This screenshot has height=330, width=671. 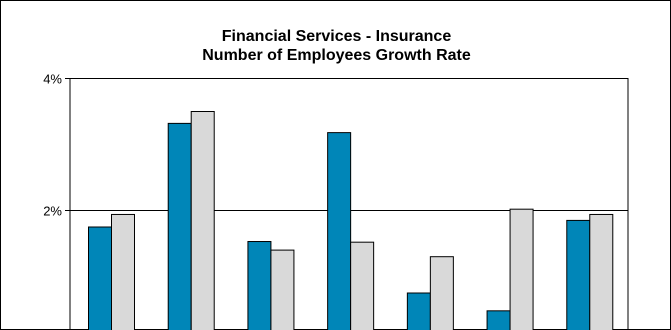 I want to click on chart-title-line-1: Financial Services - Insurance, so click(x=336, y=36).